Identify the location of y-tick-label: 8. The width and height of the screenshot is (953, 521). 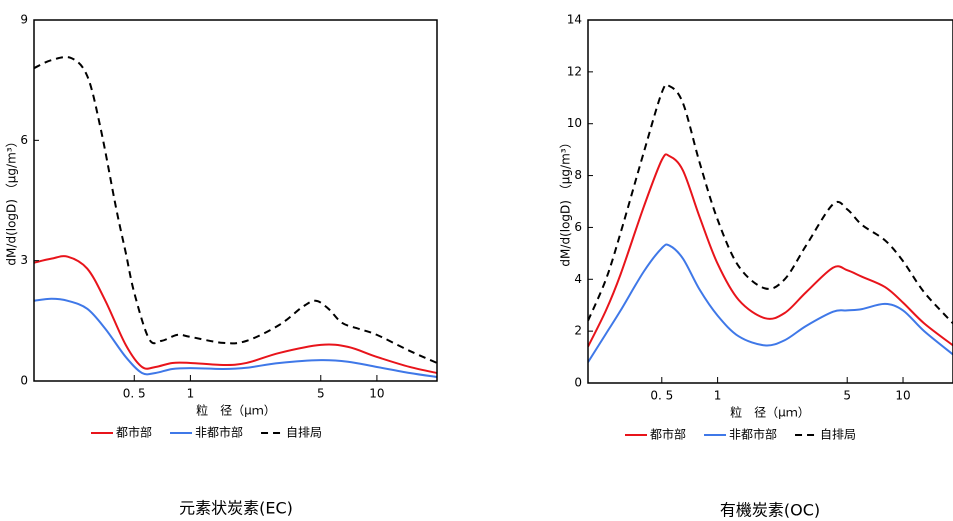
(578, 175).